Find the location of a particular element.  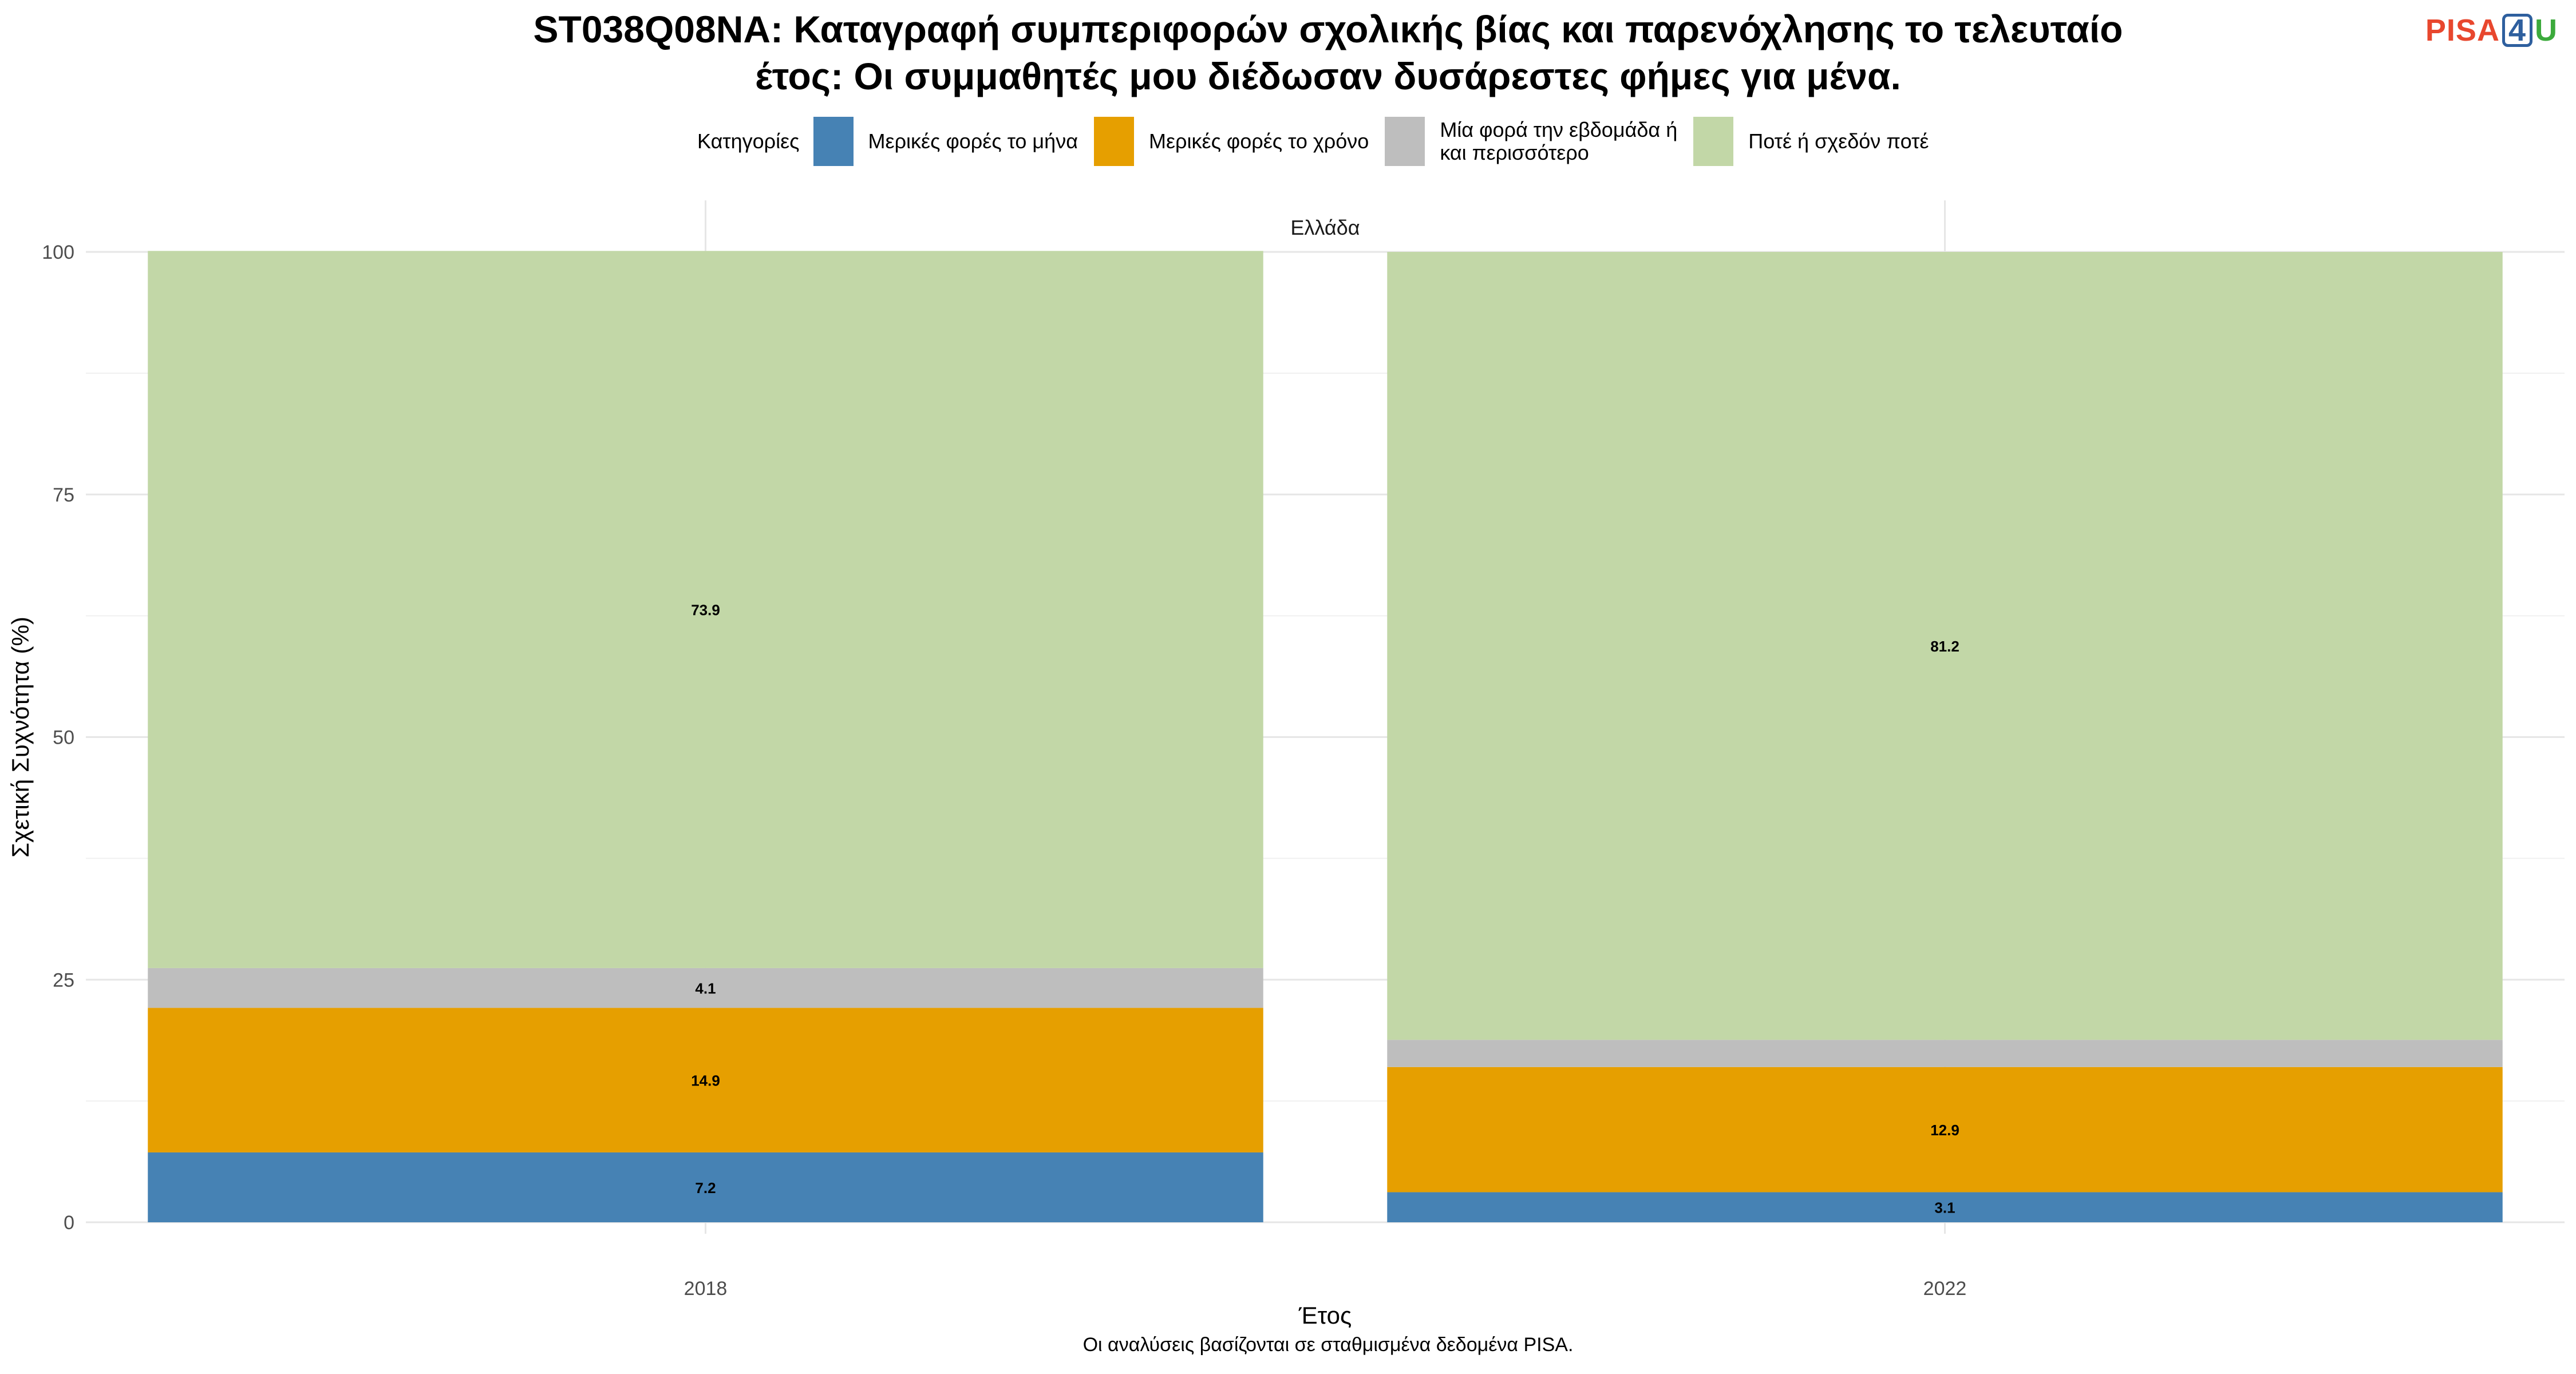

y-axis-title: Σχετική Συχνότητα (%) is located at coordinates (20, 738).